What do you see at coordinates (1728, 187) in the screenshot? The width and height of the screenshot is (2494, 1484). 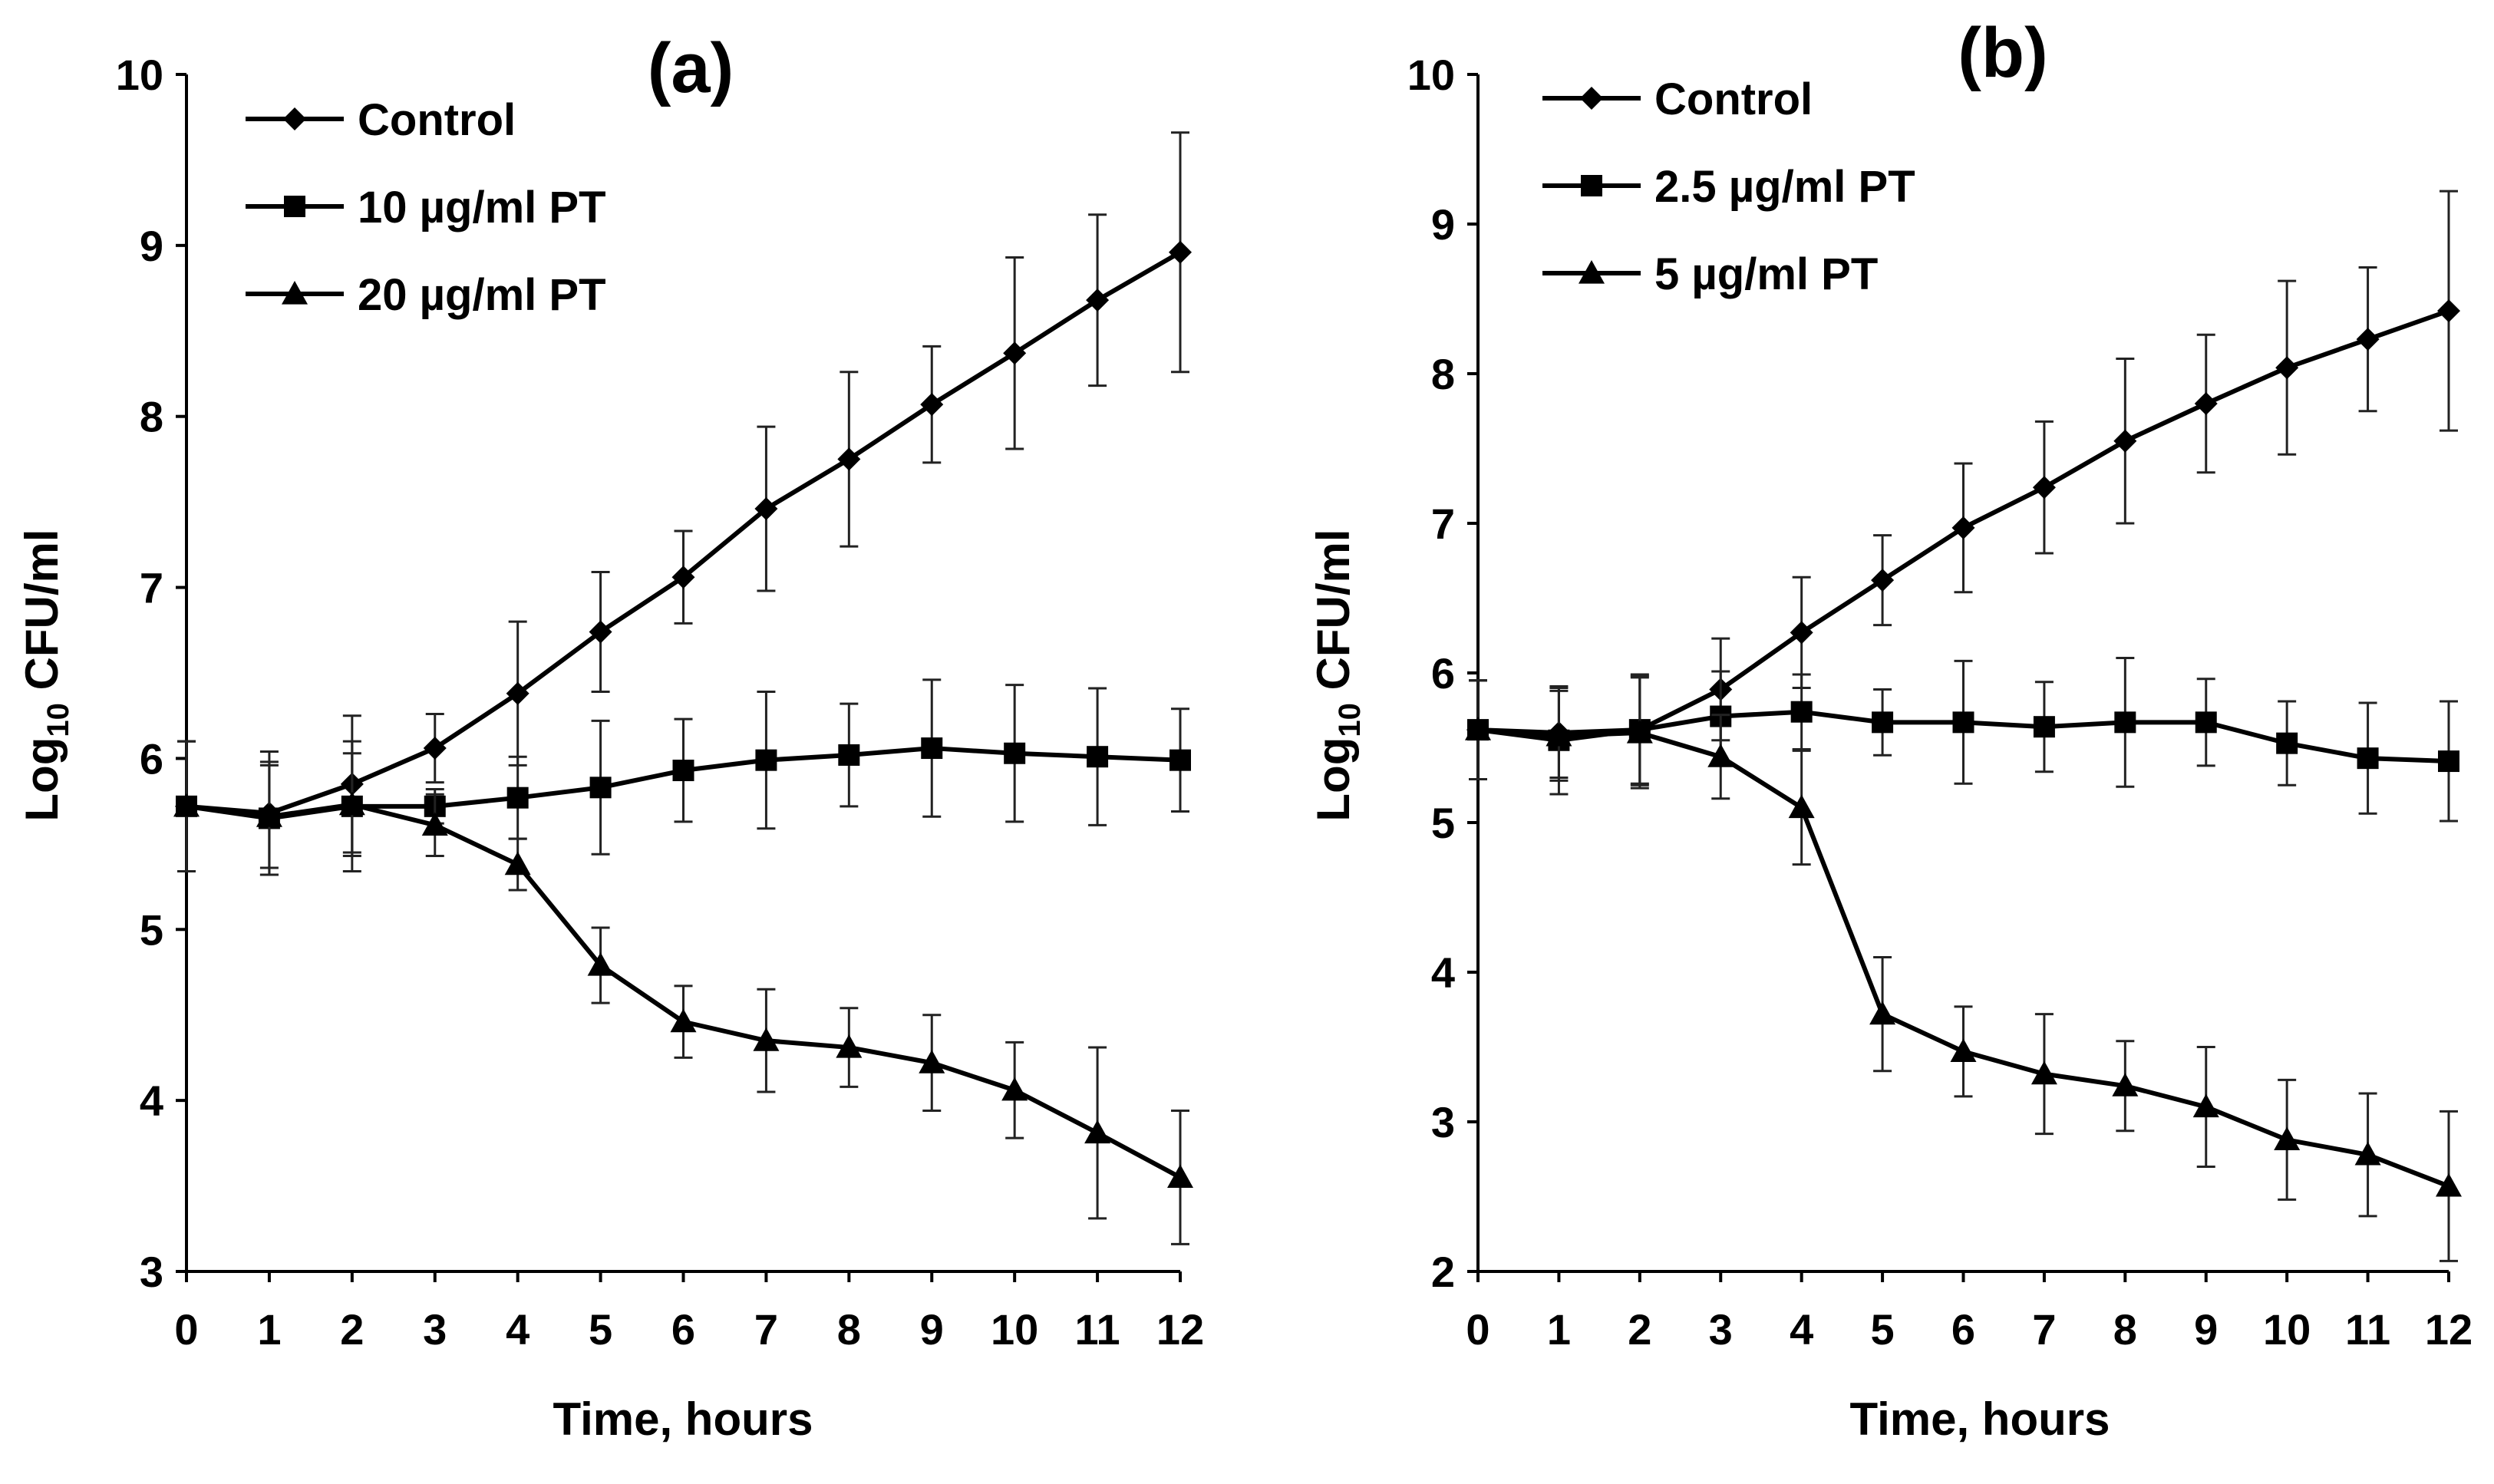 I see `legend-item: 2.5 µg/ml PT` at bounding box center [1728, 187].